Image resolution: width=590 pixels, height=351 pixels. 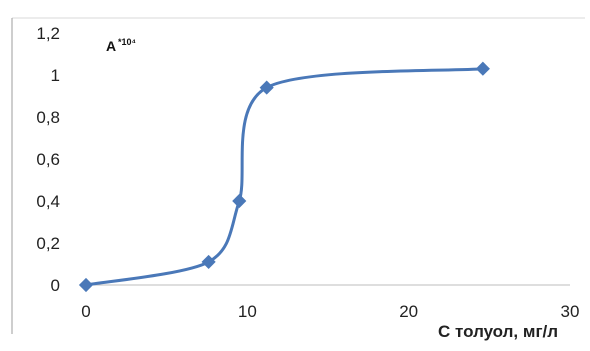 I want to click on y-tick-label: 0,8, so click(x=48, y=117).